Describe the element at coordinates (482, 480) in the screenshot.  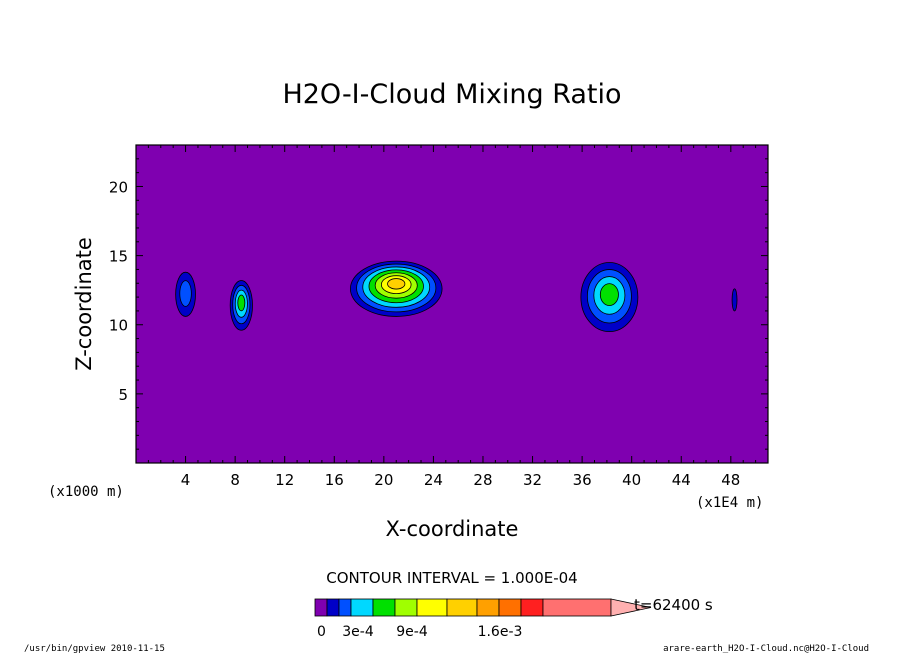
I see `x-tick-label: 28` at that location.